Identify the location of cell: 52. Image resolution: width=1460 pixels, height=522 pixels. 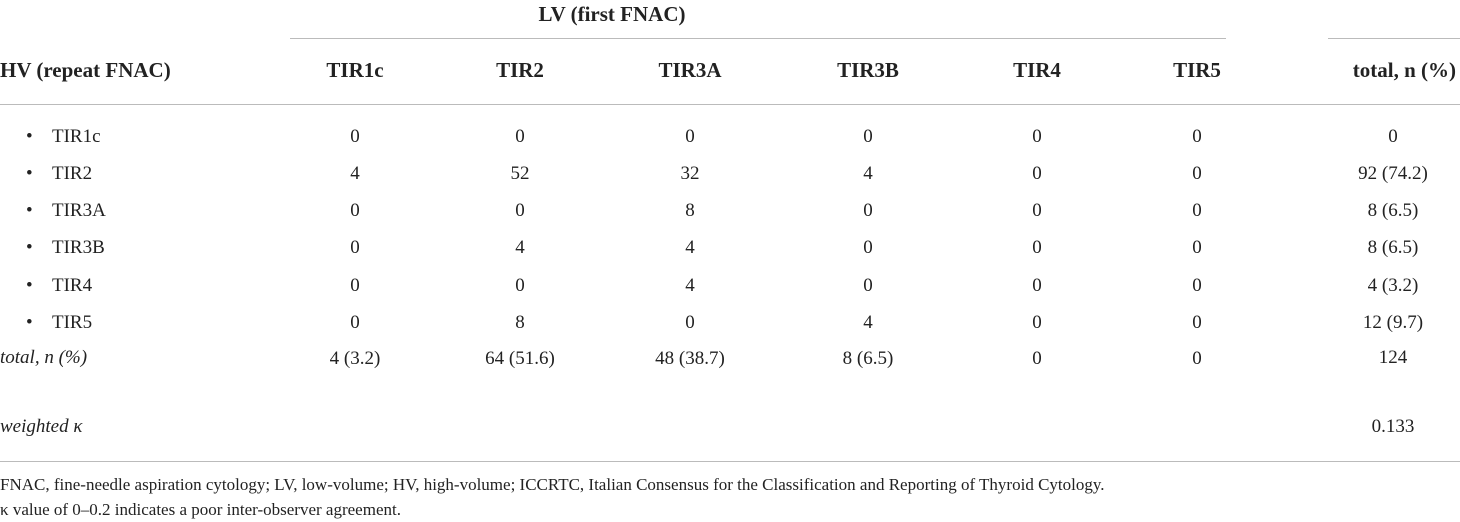
(520, 173).